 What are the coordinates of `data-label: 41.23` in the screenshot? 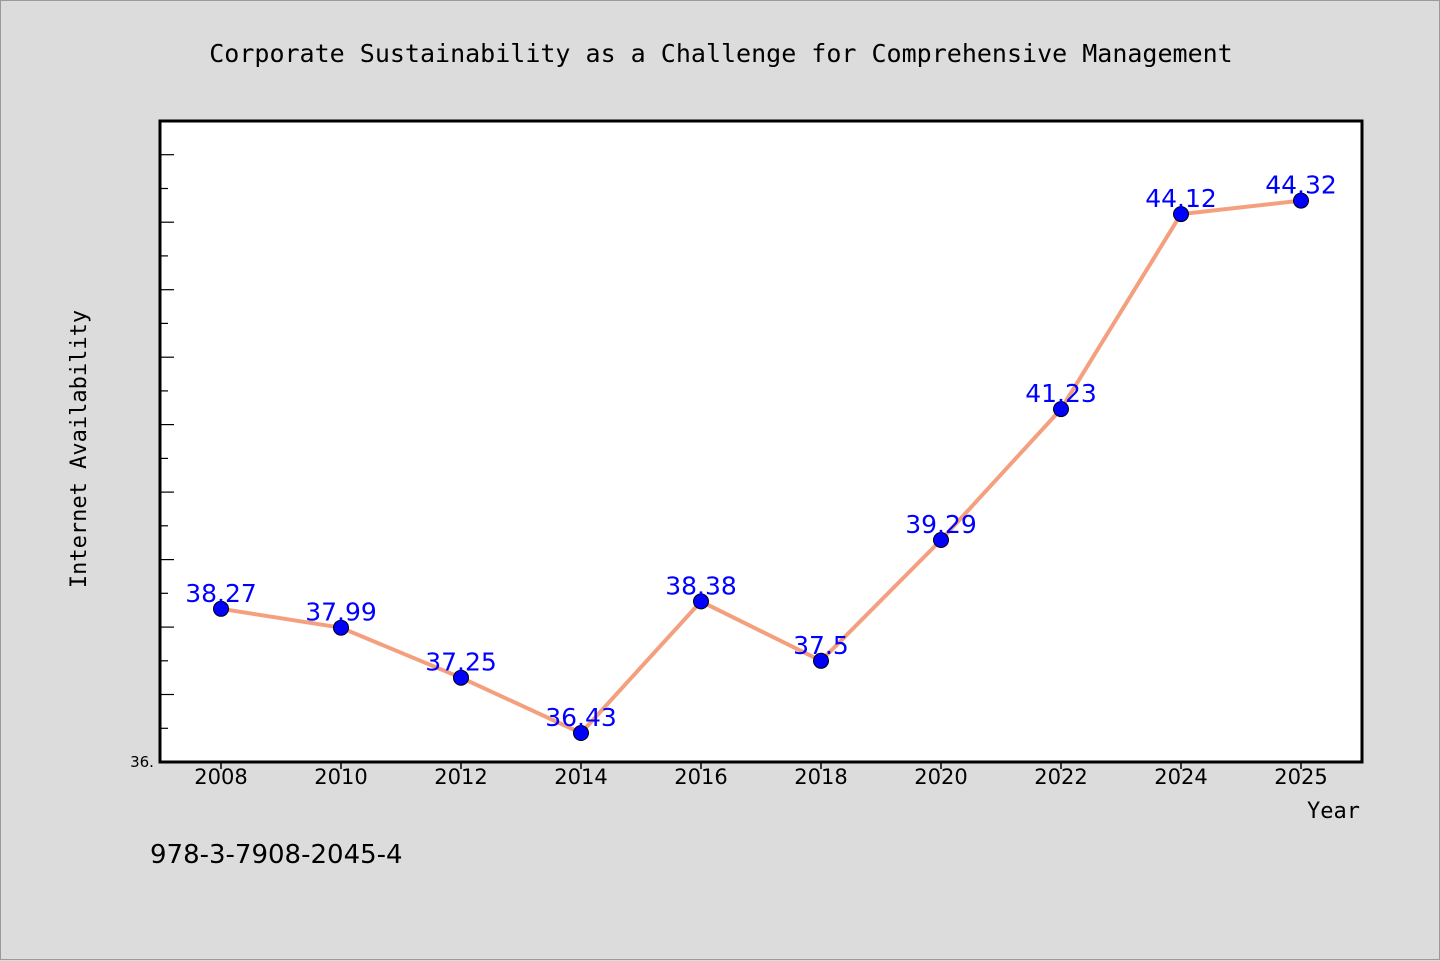 It's located at (1061, 393).